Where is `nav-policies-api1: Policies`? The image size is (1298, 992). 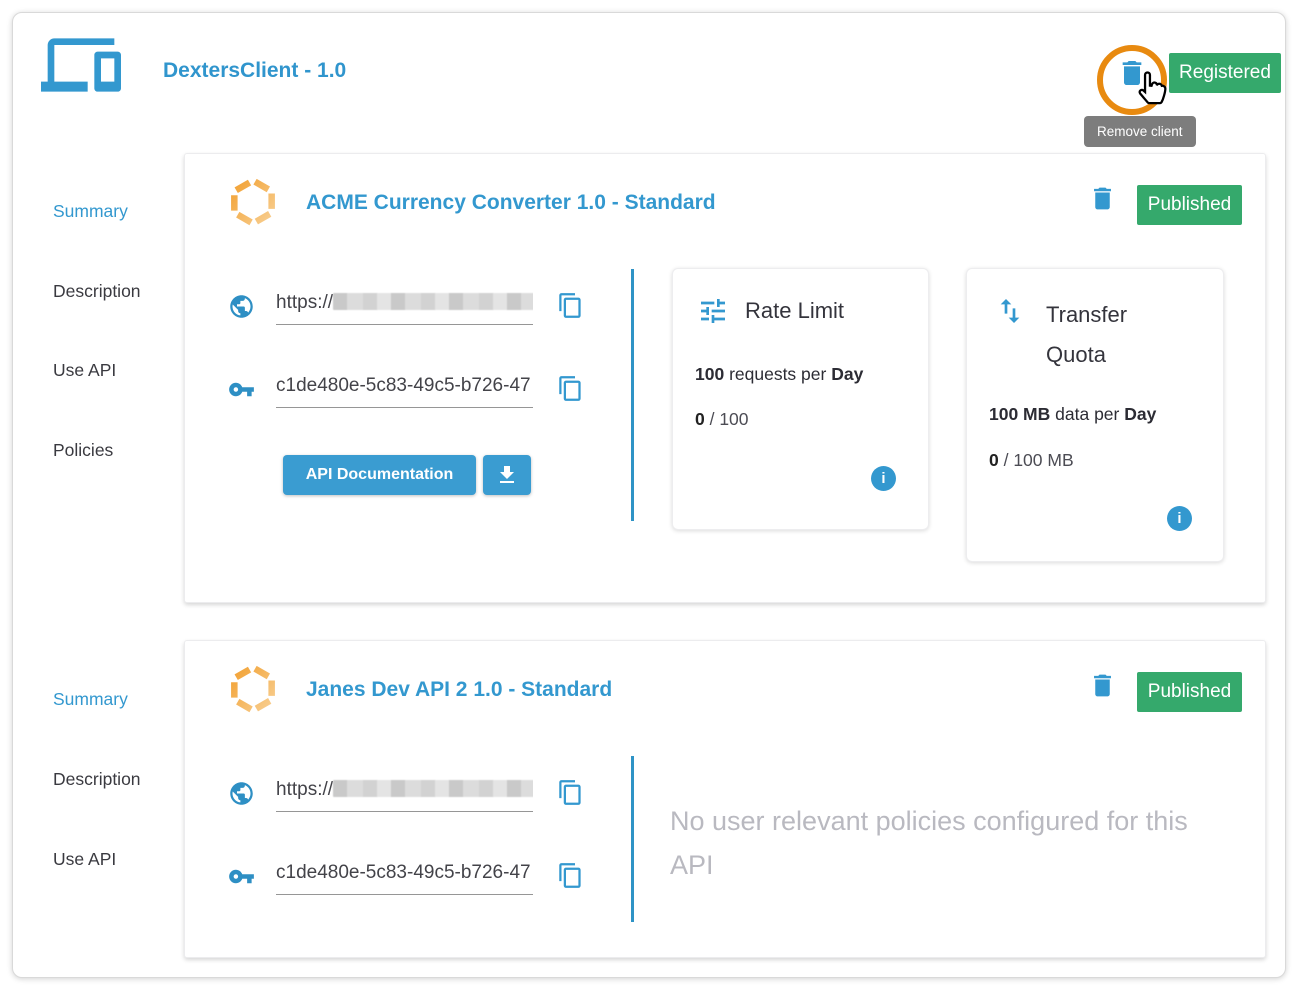 nav-policies-api1: Policies is located at coordinates (83, 450).